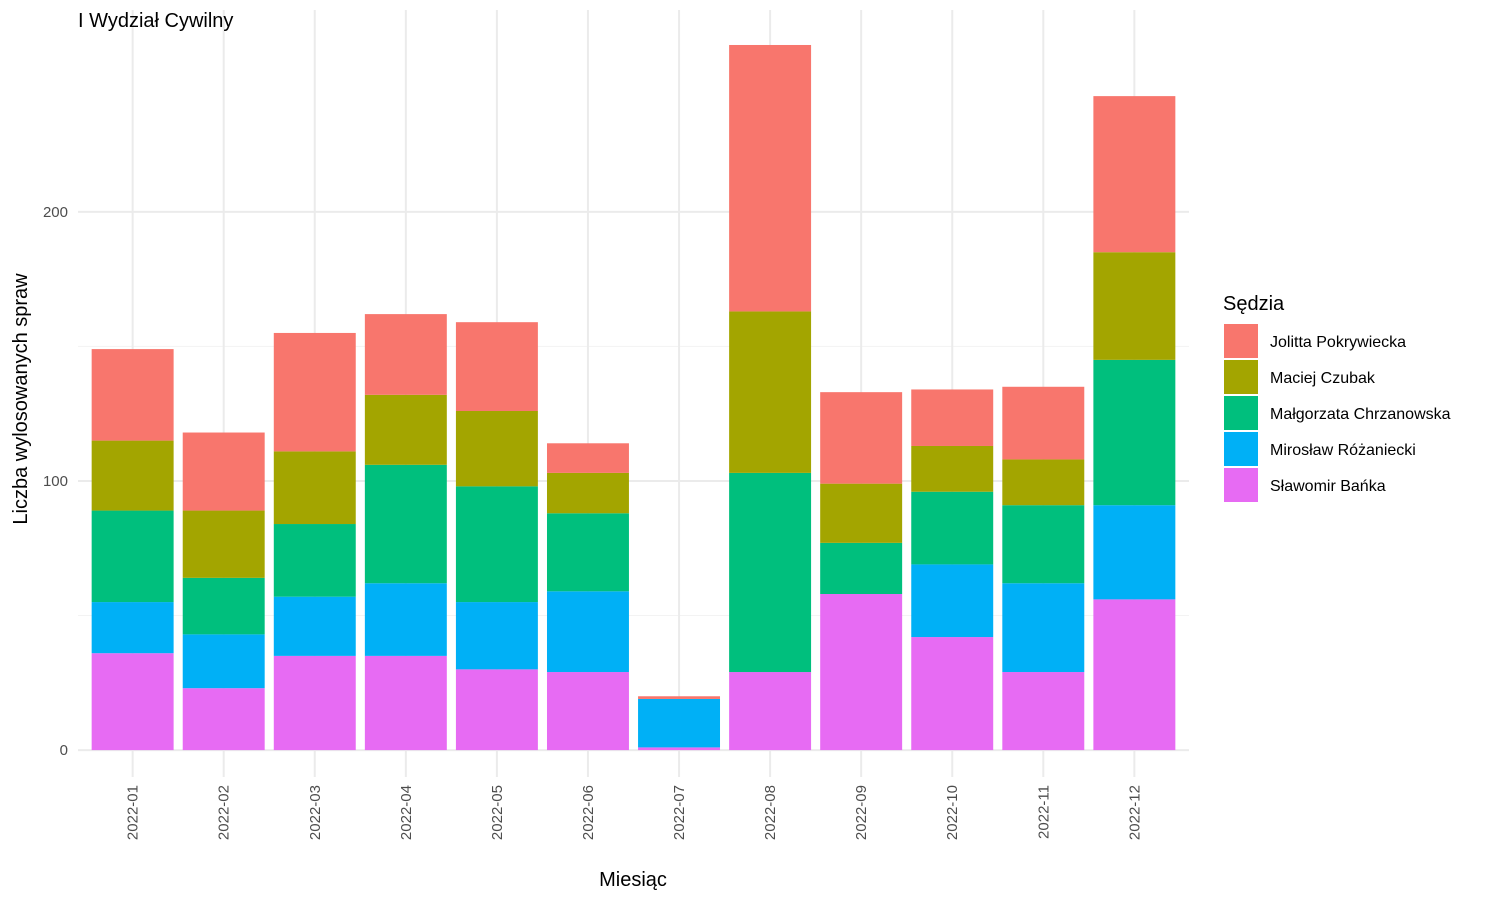 This screenshot has height=900, width=1500. I want to click on x-tick-label: 2022-10, so click(952, 812).